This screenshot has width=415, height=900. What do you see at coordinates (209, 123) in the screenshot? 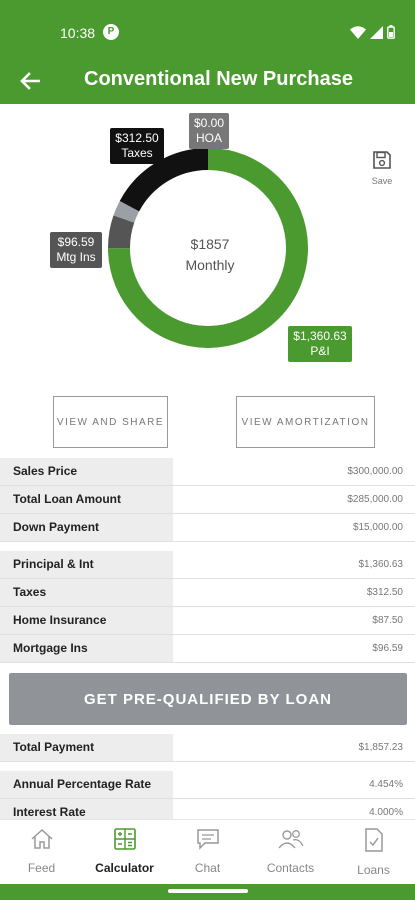
I see `hoa-callout-amount: $0.00` at bounding box center [209, 123].